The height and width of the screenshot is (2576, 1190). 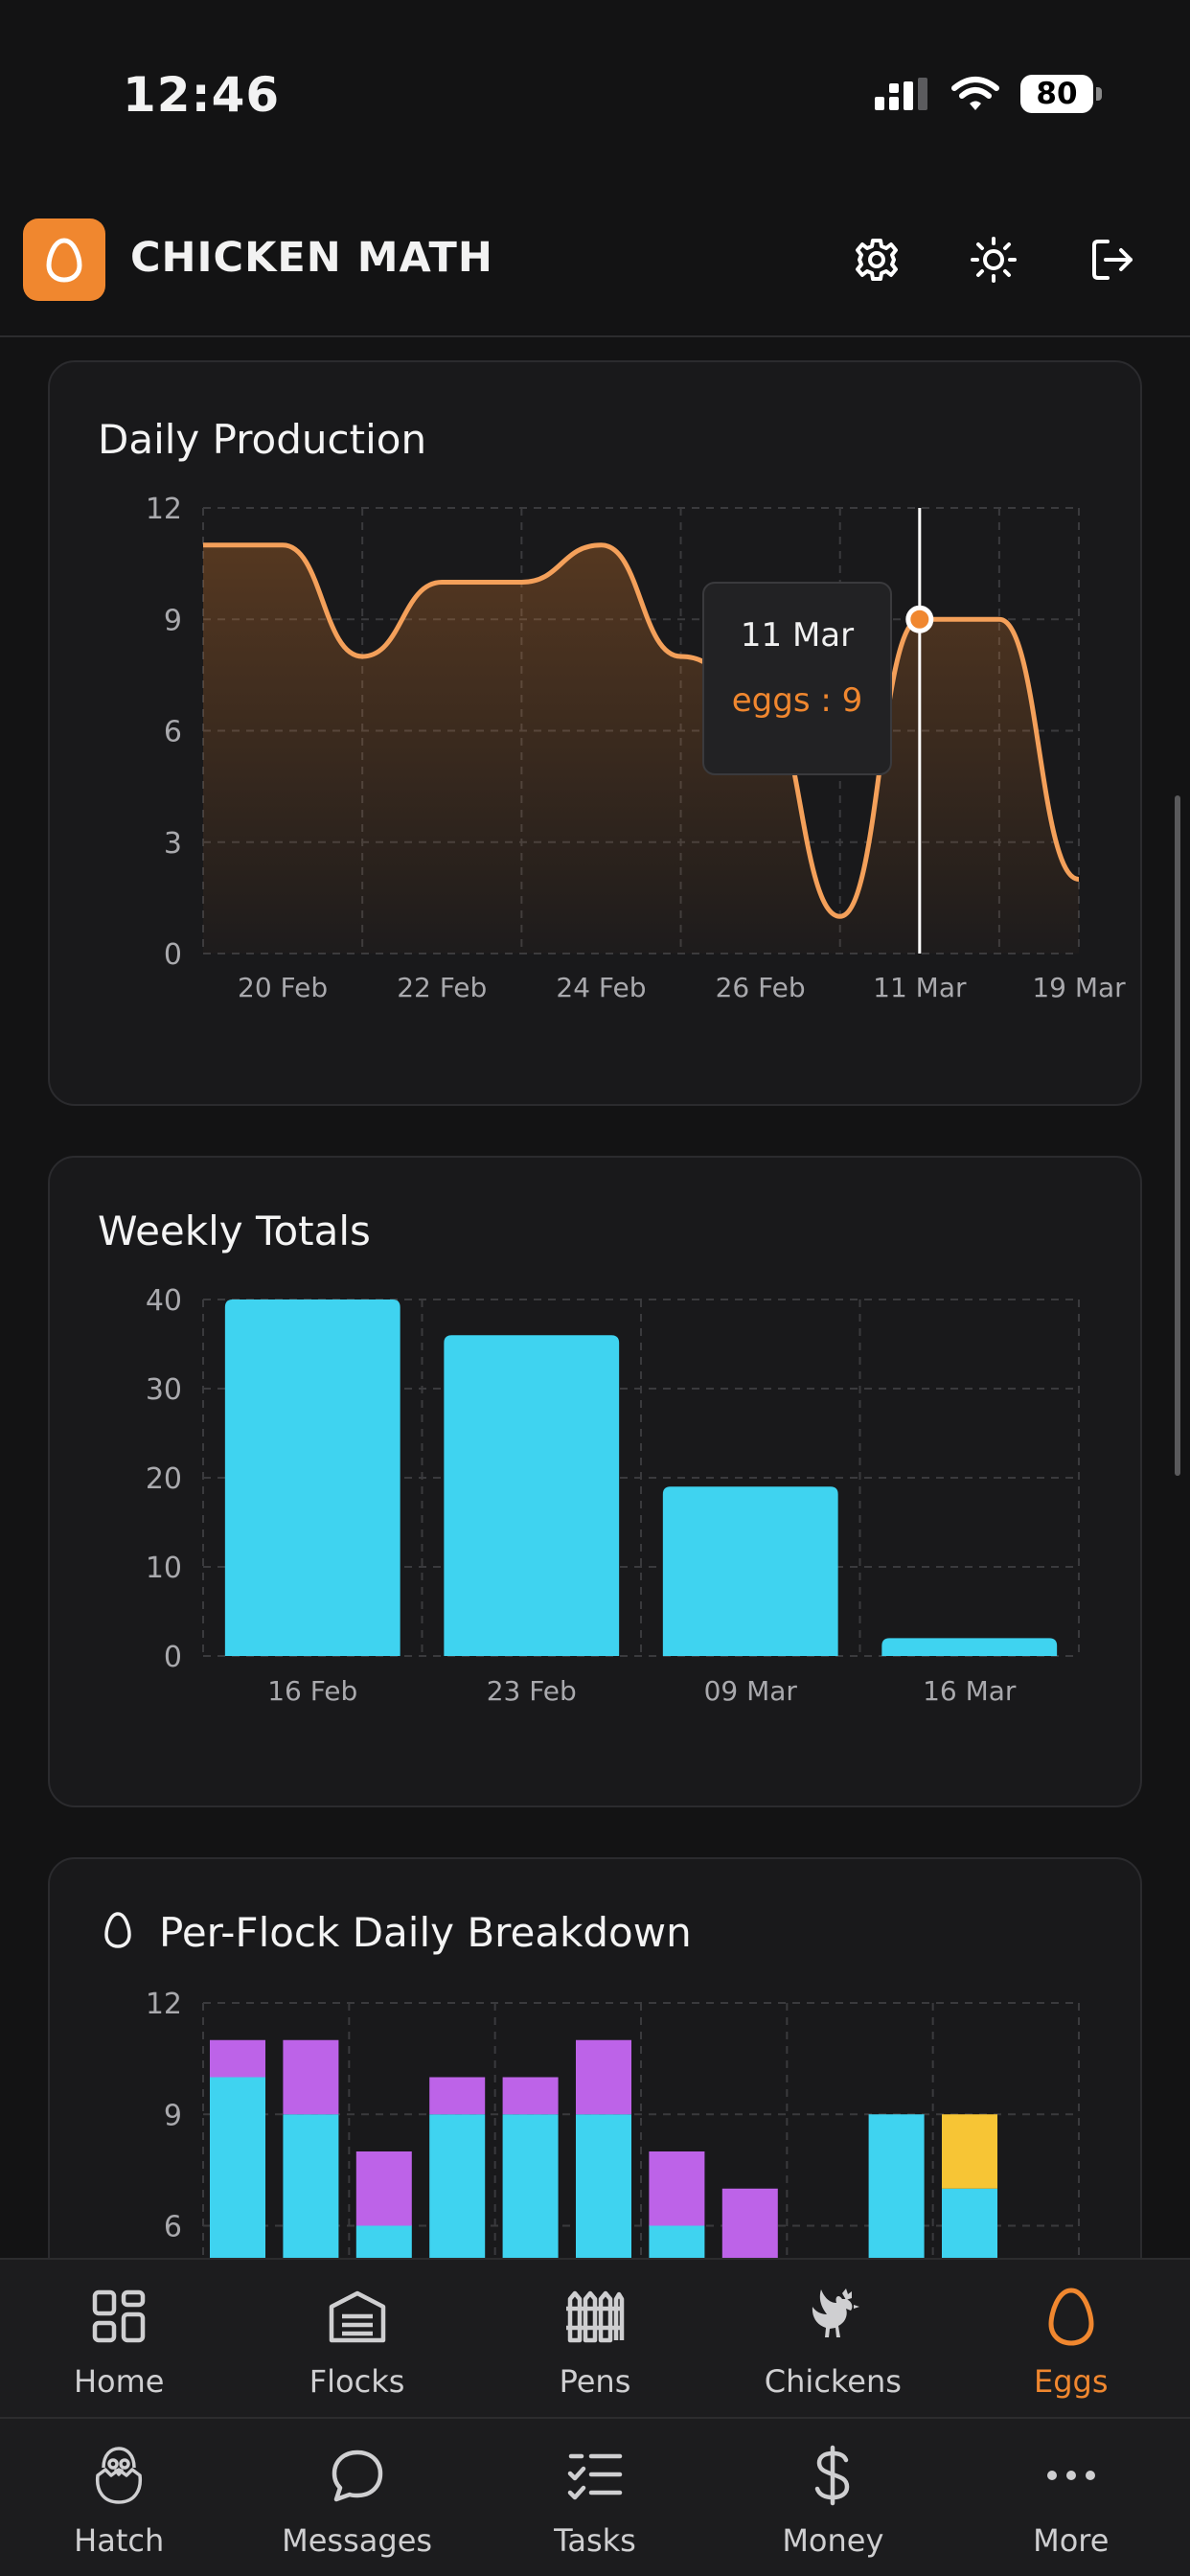 What do you see at coordinates (833, 2381) in the screenshot?
I see `nav-label: Chickens` at bounding box center [833, 2381].